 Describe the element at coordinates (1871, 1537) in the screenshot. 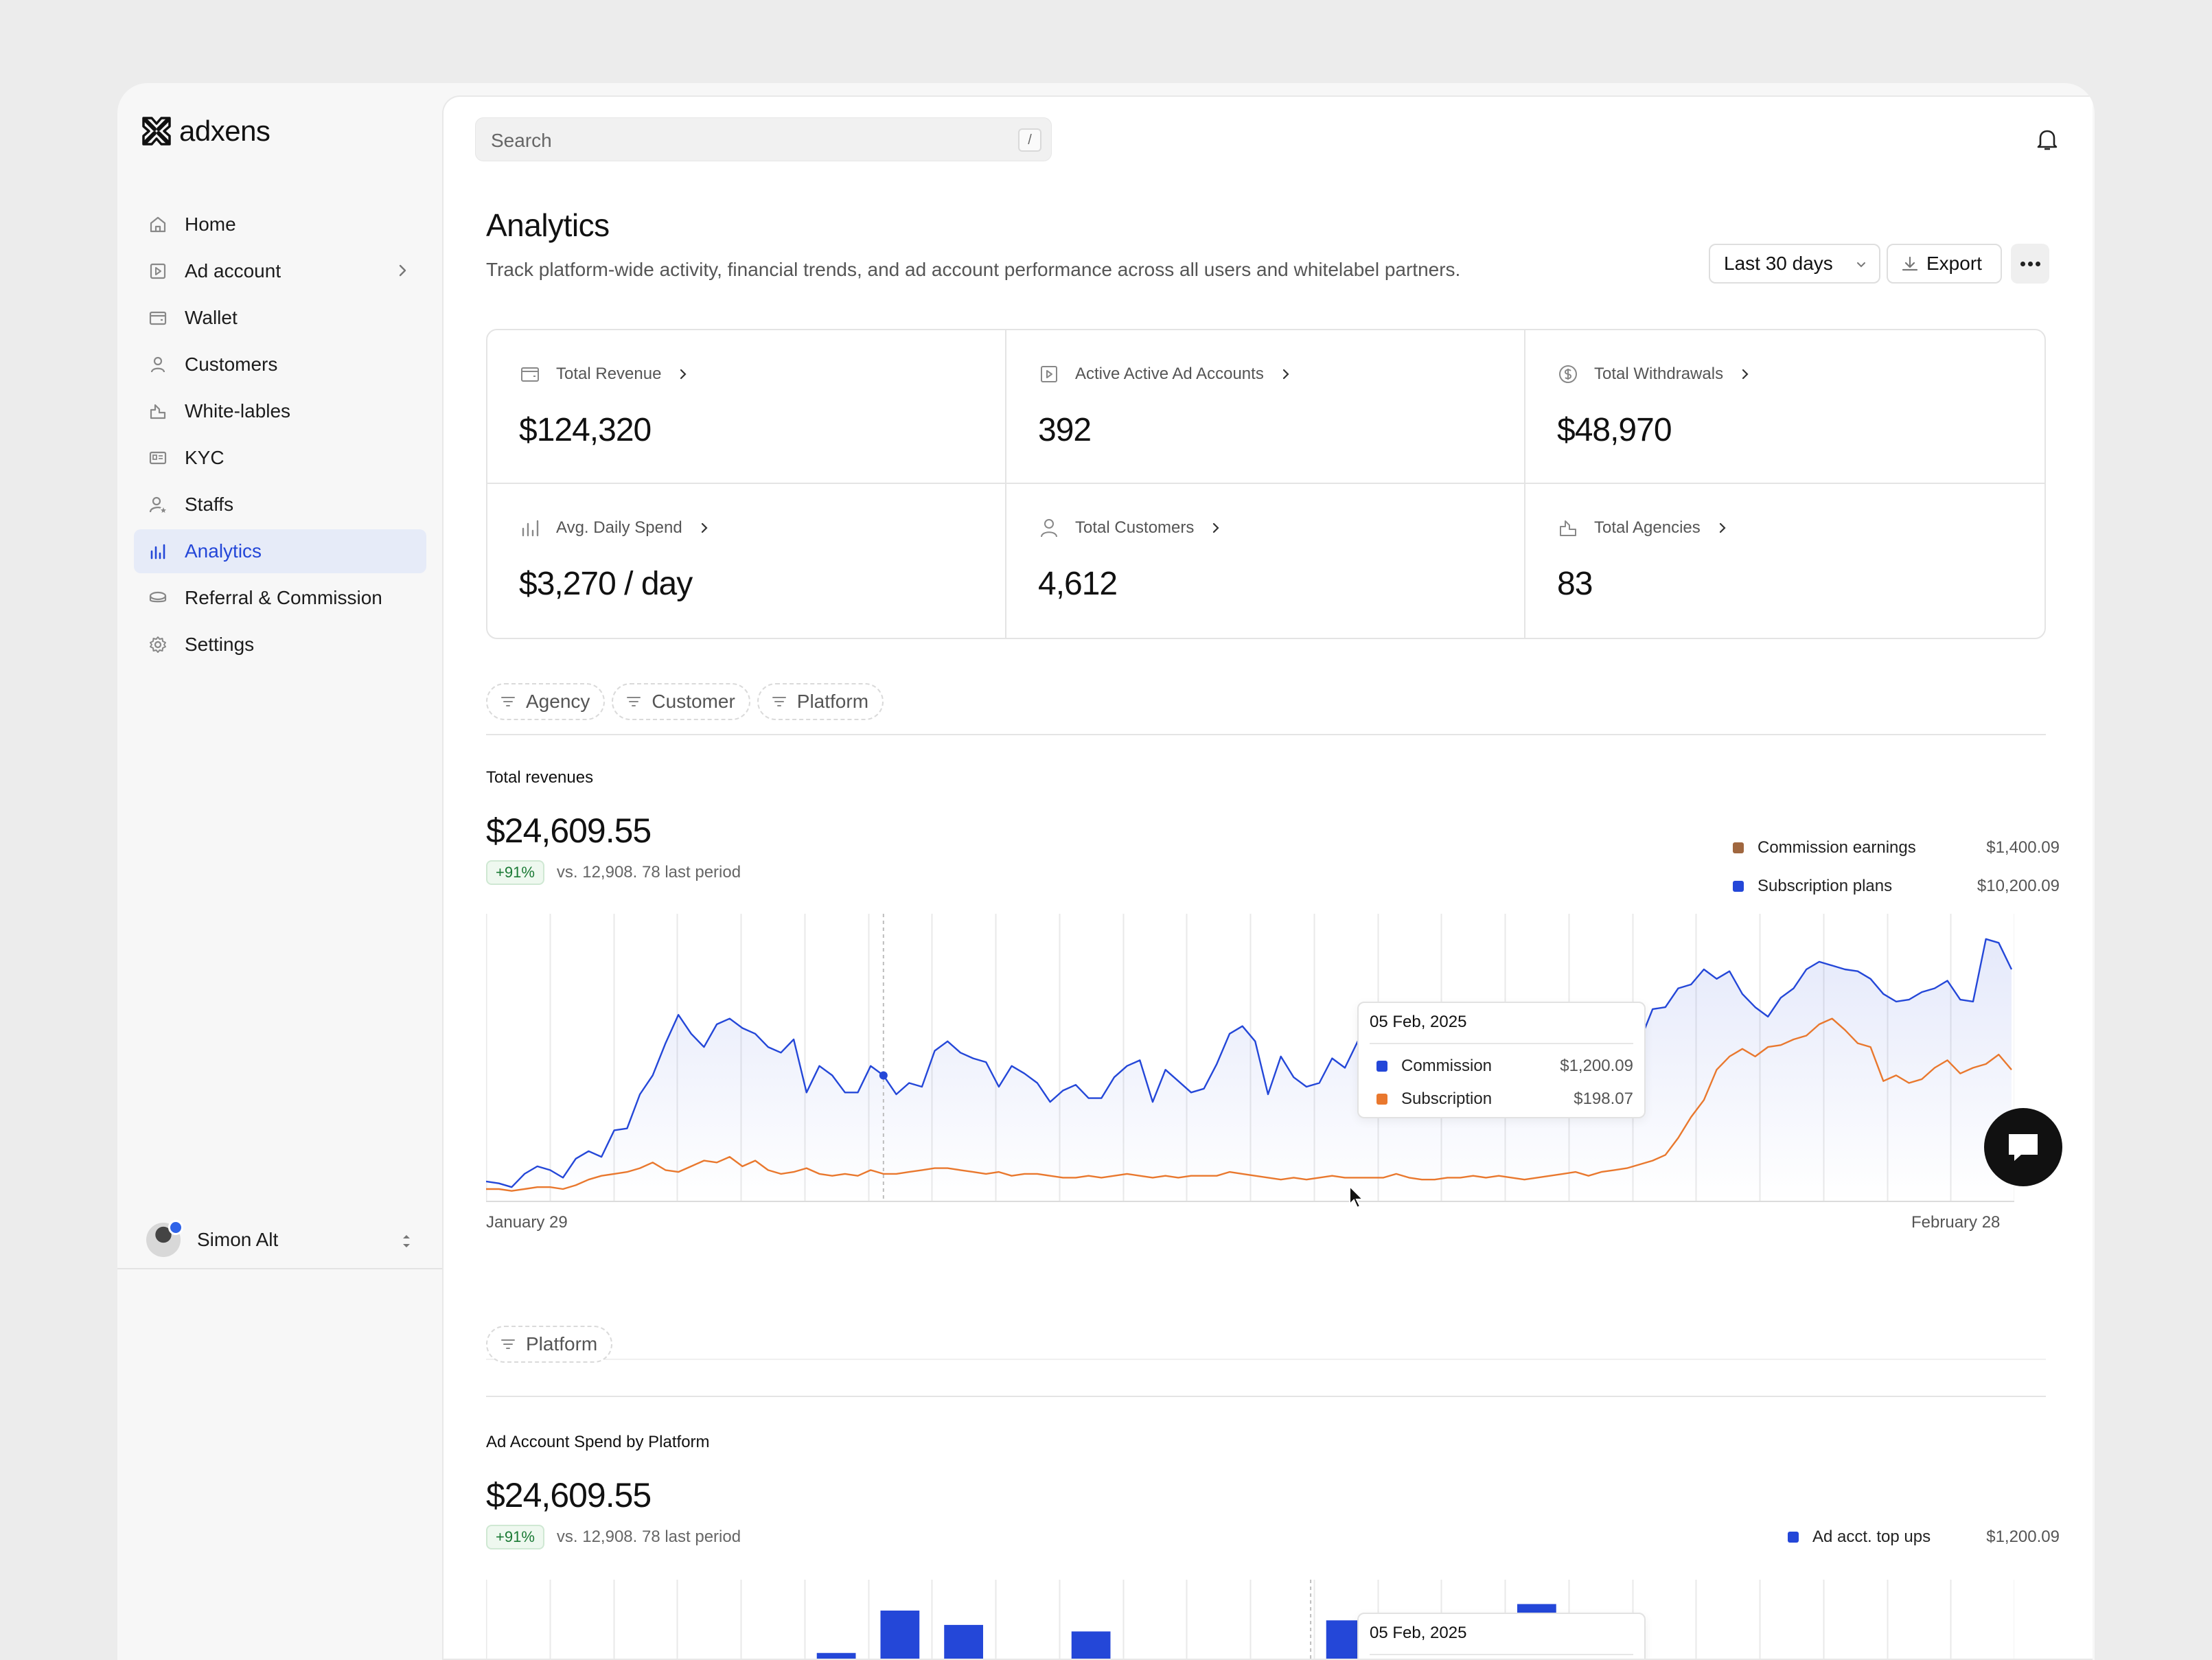

I see `legend-label: Ad acct. top ups` at that location.